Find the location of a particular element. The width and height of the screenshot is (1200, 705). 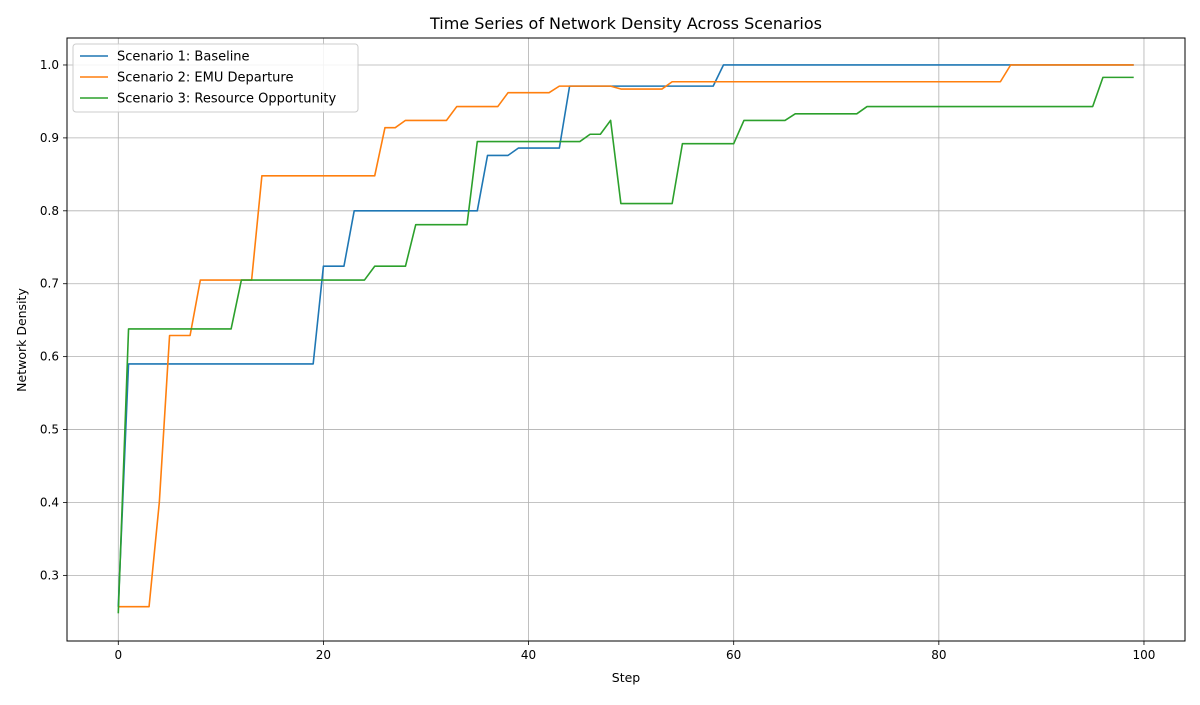

x-tick-label: 100 is located at coordinates (1144, 655).